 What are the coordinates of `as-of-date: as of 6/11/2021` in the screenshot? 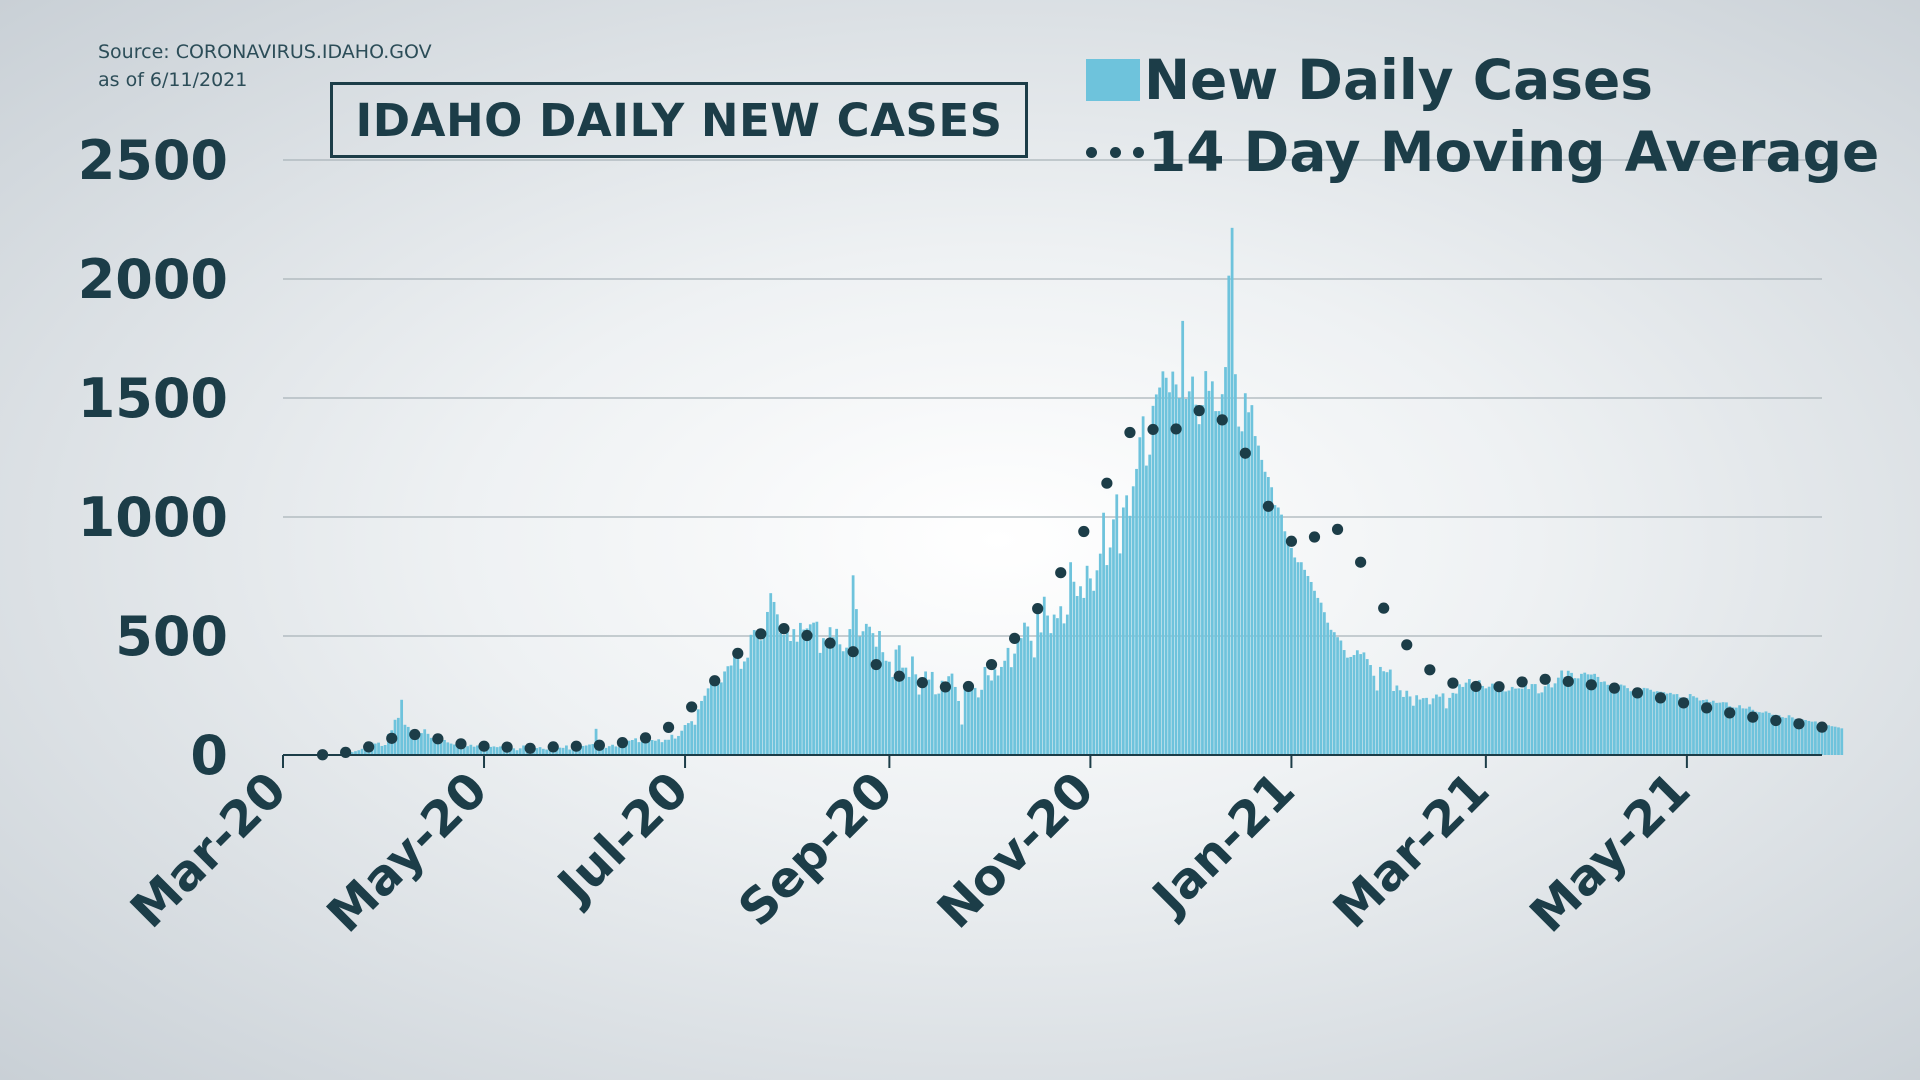 It's located at (173, 80).